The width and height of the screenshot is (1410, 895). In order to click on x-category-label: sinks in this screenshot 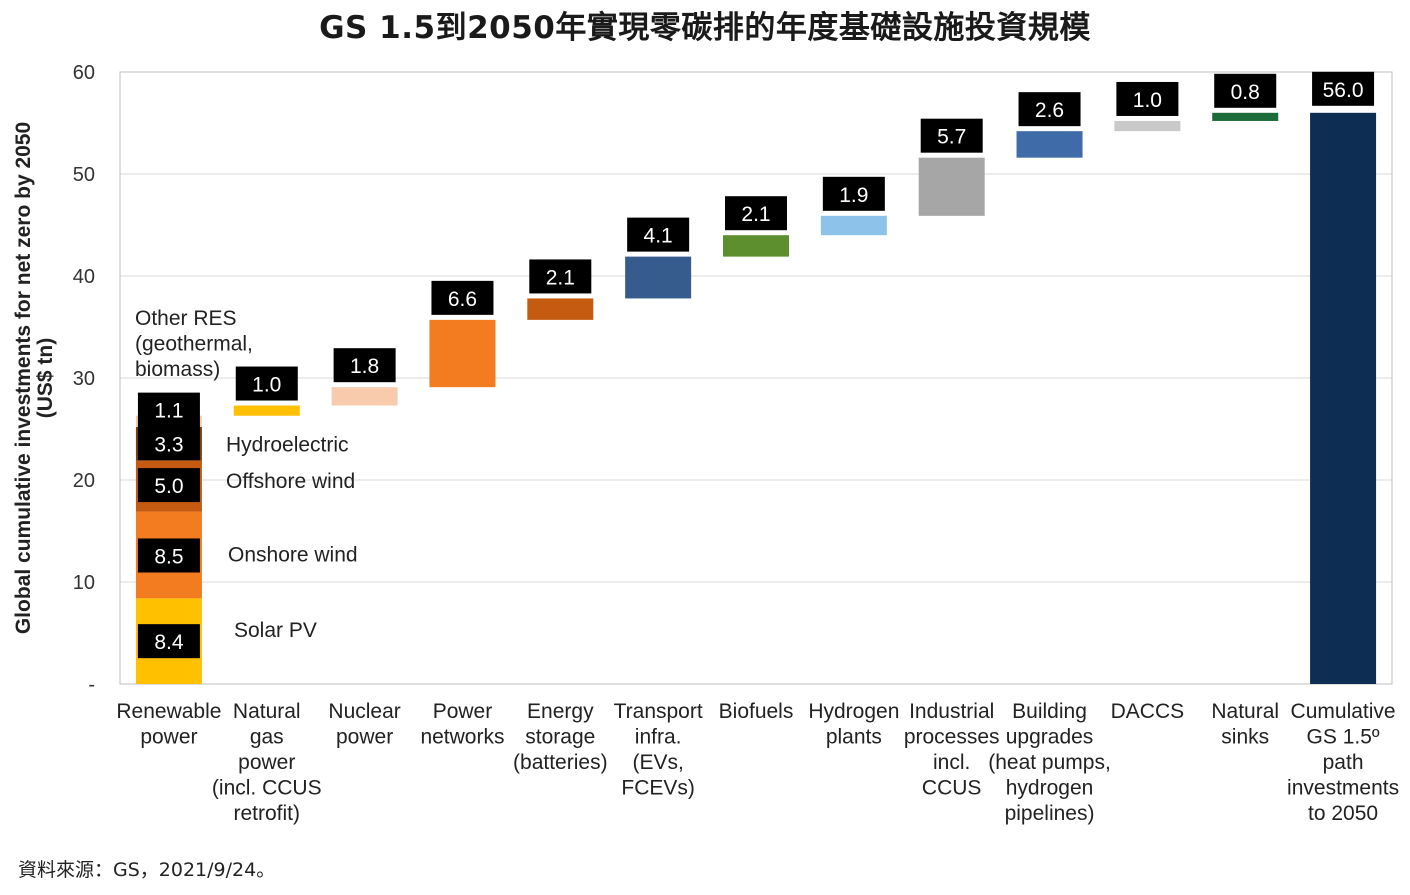, I will do `click(1245, 737)`.